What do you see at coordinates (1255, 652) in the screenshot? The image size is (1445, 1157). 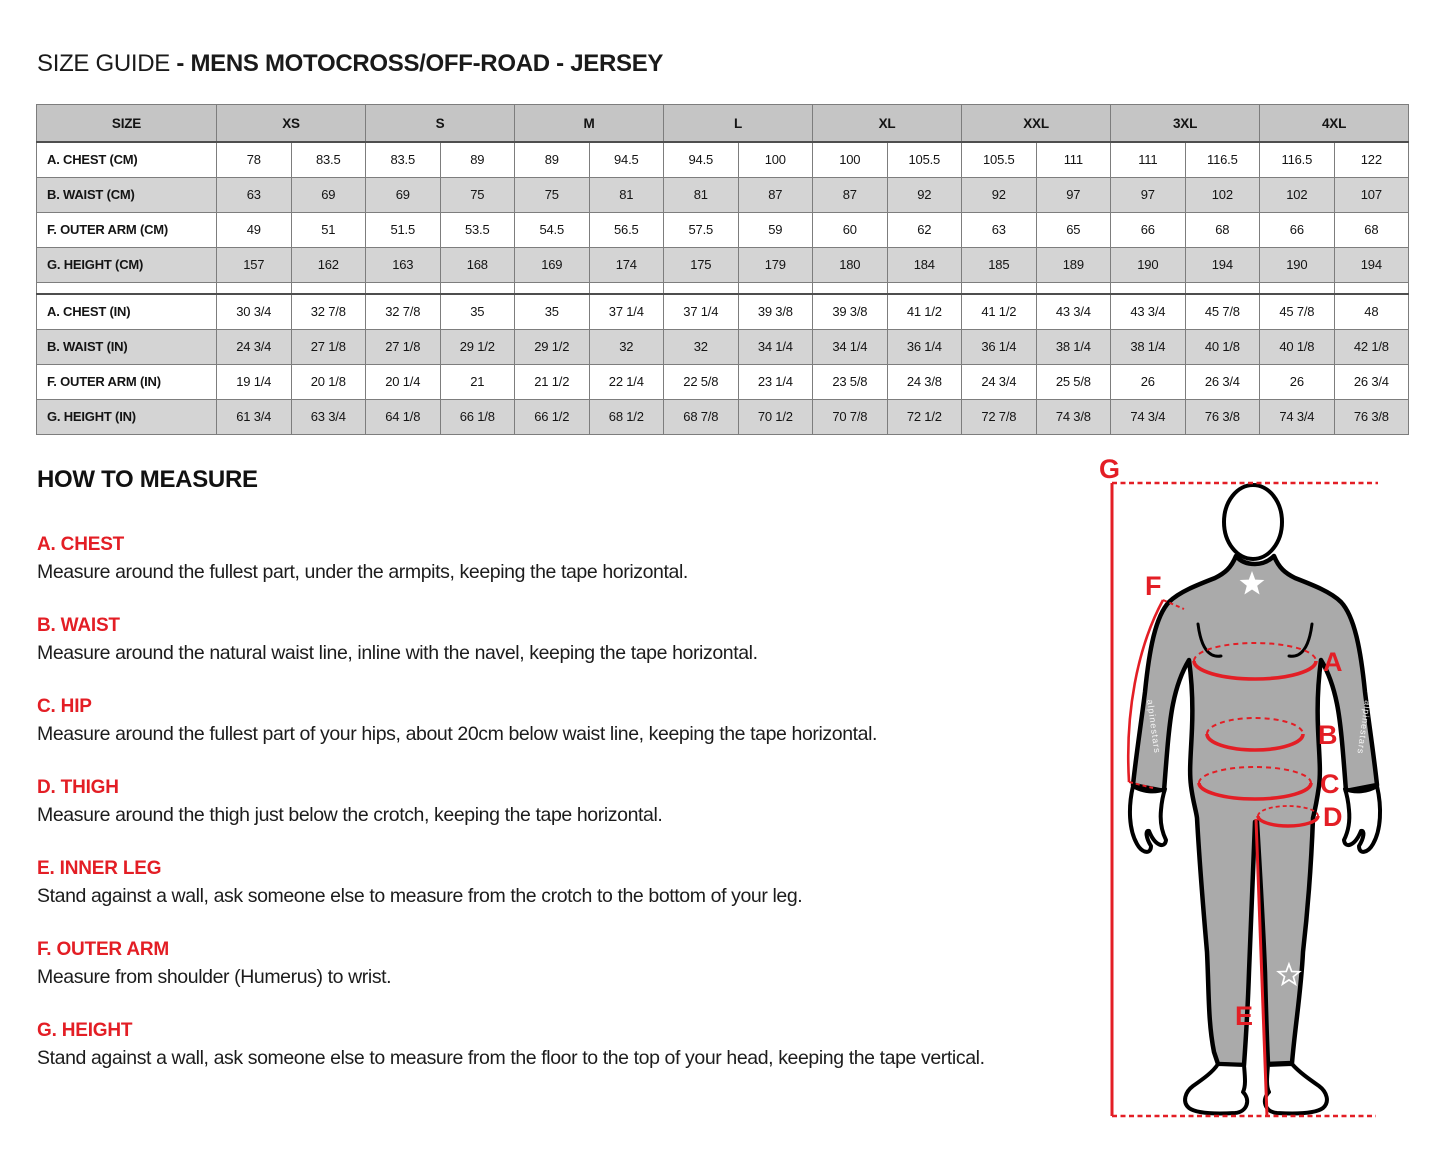 I see `a-tape-dashed` at bounding box center [1255, 652].